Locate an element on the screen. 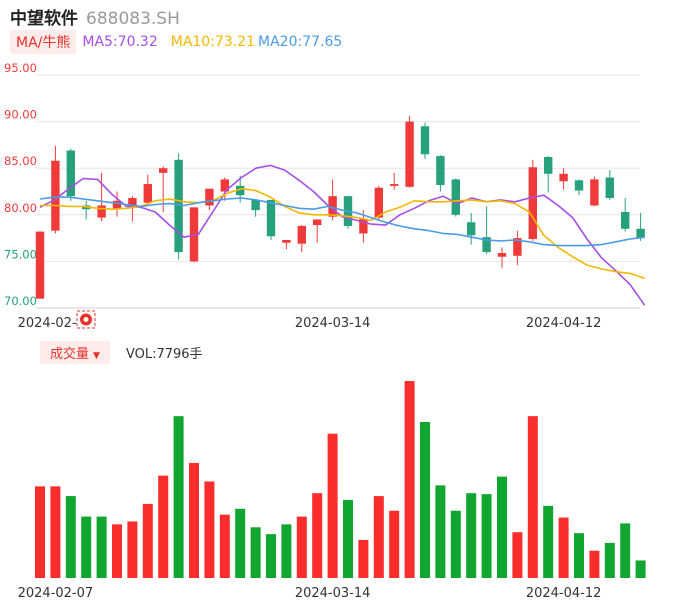 The width and height of the screenshot is (686, 606). event-marker-dot is located at coordinates (86, 319).